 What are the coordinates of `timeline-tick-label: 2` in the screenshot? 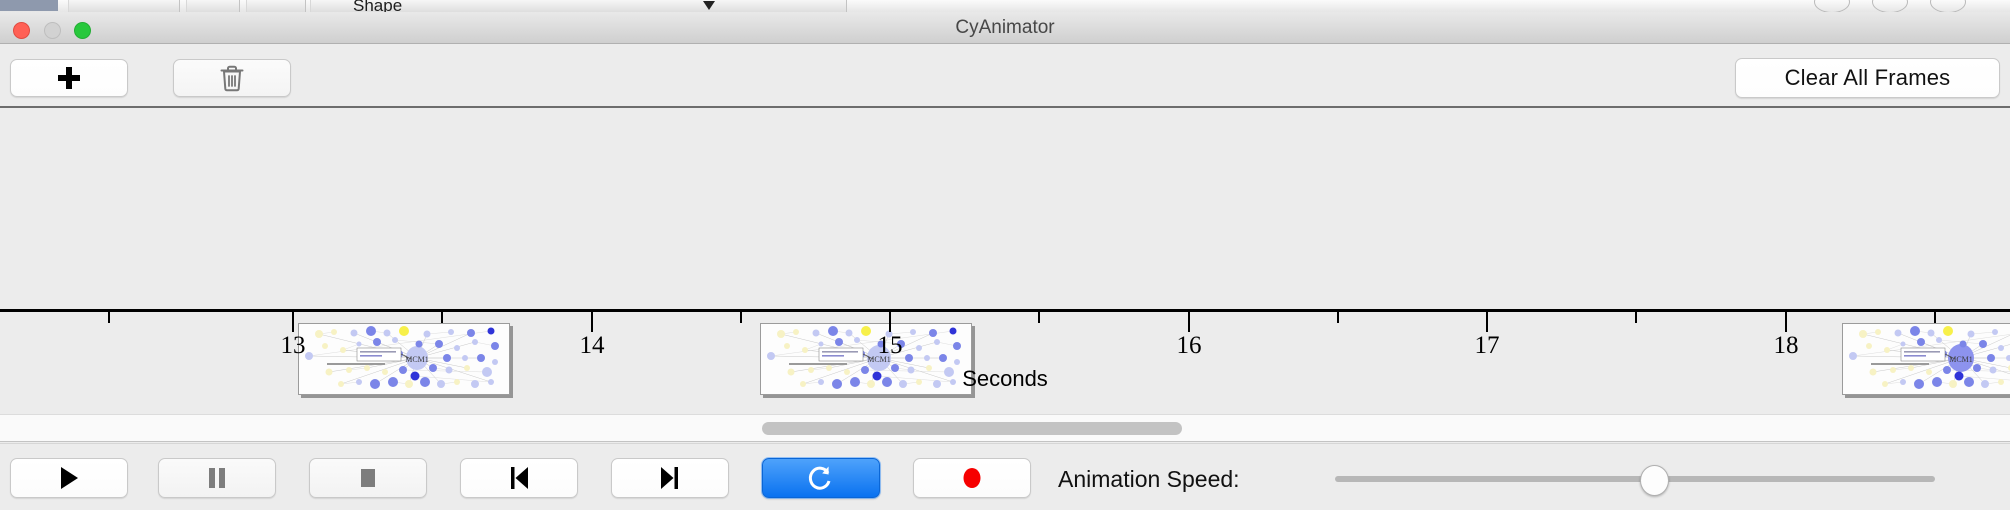 It's located at (0, 346).